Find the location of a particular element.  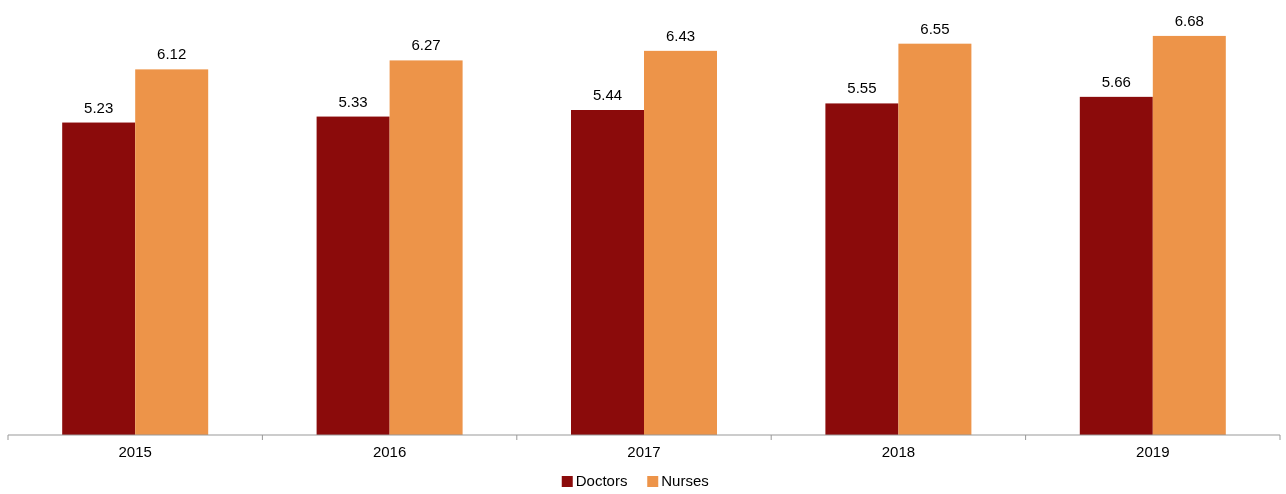

data-label: 6.27 is located at coordinates (426, 45).